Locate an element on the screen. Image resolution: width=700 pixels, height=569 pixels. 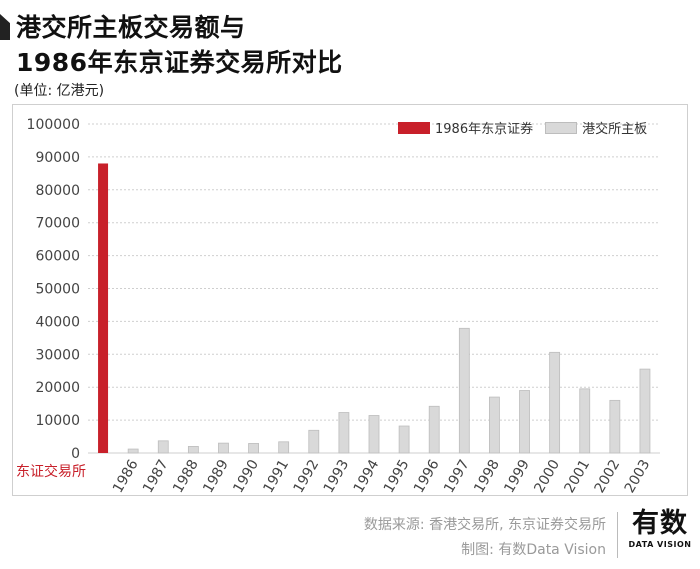
x-tick-label: 1996 is located at coordinates (427, 476).